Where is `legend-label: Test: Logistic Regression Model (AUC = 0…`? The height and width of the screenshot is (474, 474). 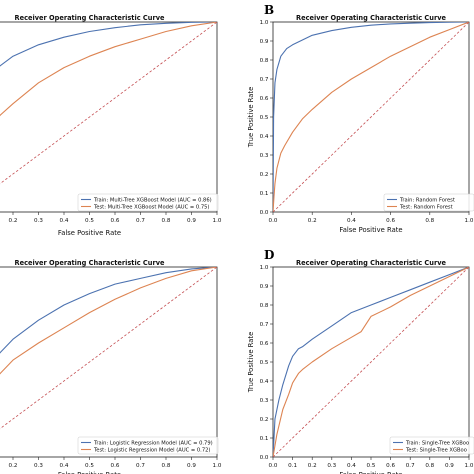 legend-label: Test: Logistic Regression Model (AUC = 0… is located at coordinates (151, 450).